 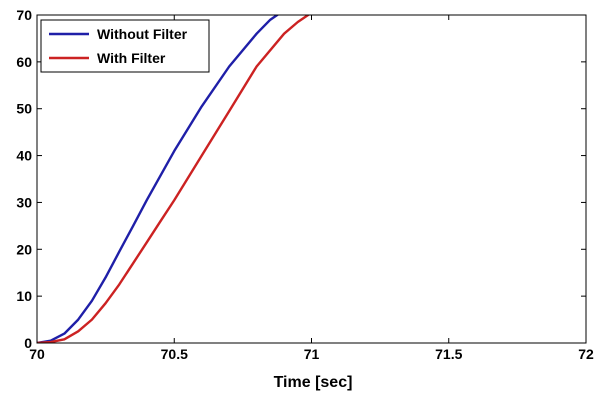 I want to click on y-tick-label: 0, so click(x=28, y=343).